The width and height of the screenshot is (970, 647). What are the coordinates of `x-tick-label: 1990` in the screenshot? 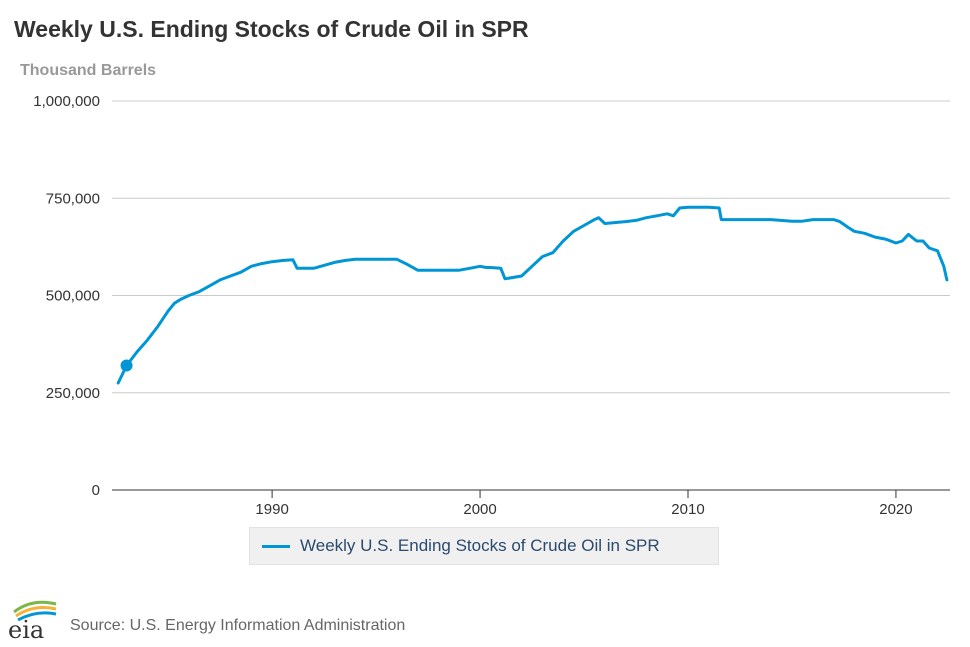 It's located at (271, 509).